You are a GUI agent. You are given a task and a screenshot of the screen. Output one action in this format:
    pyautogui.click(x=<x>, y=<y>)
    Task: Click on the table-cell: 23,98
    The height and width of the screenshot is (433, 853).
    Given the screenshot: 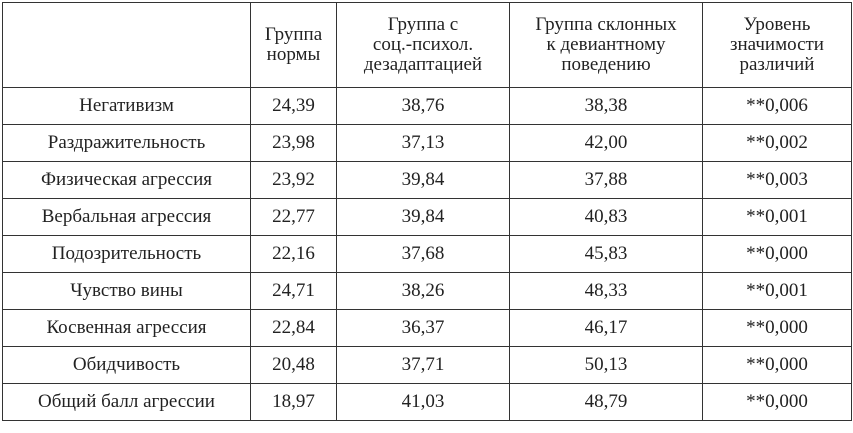 What is the action you would take?
    pyautogui.click(x=293, y=143)
    